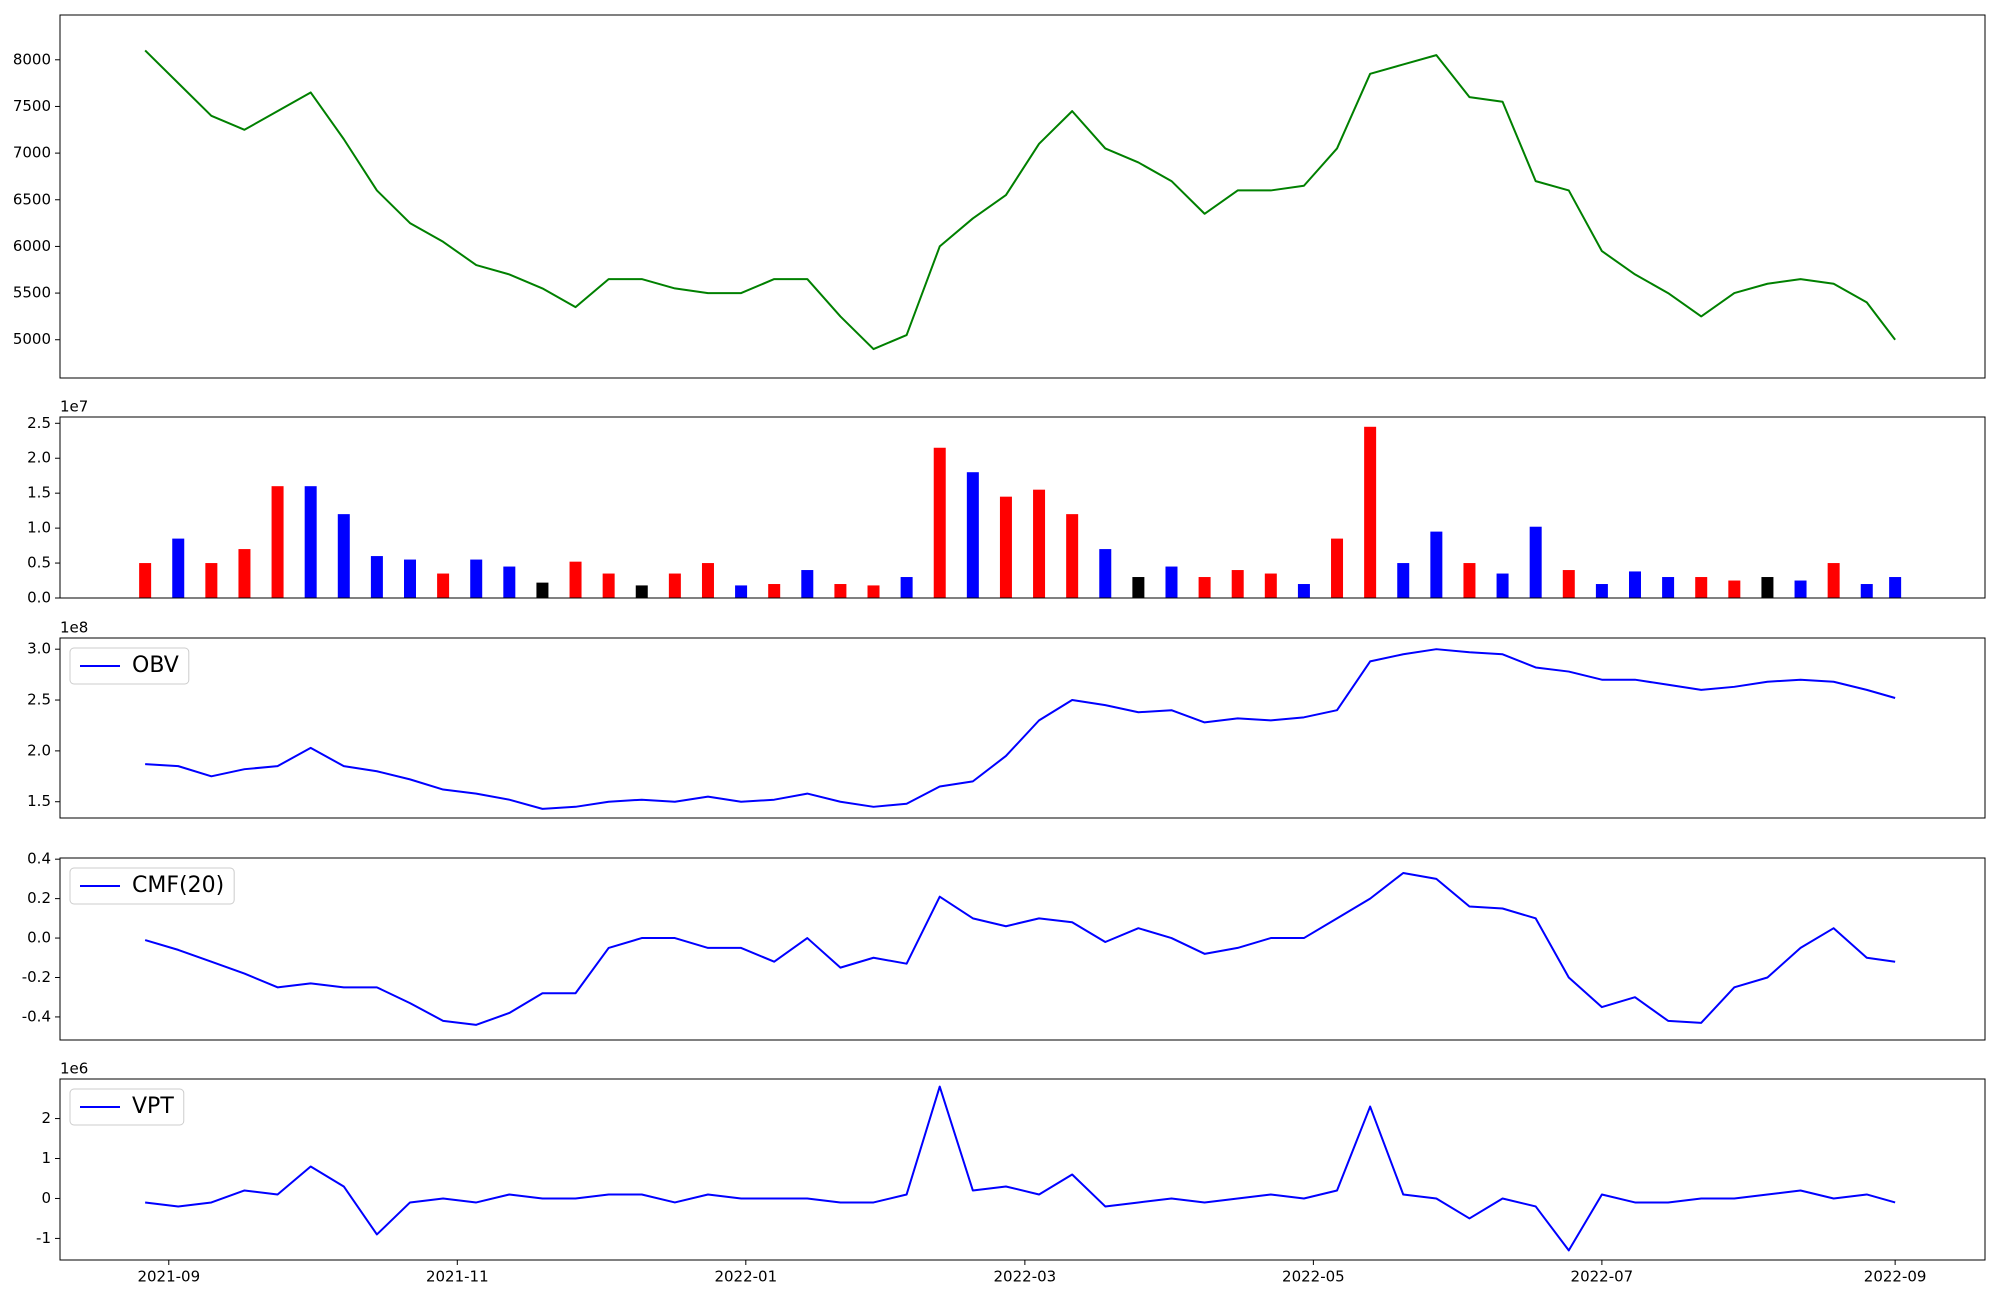 The height and width of the screenshot is (1300, 2000). Describe the element at coordinates (32, 293) in the screenshot. I see `y-tick-label: 5500` at that location.